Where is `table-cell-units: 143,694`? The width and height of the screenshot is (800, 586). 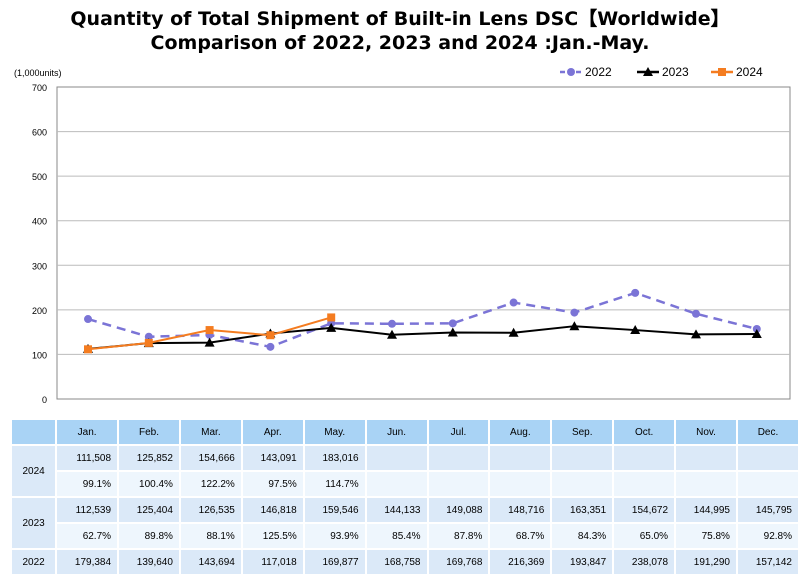 table-cell-units: 143,694 is located at coordinates (210, 562).